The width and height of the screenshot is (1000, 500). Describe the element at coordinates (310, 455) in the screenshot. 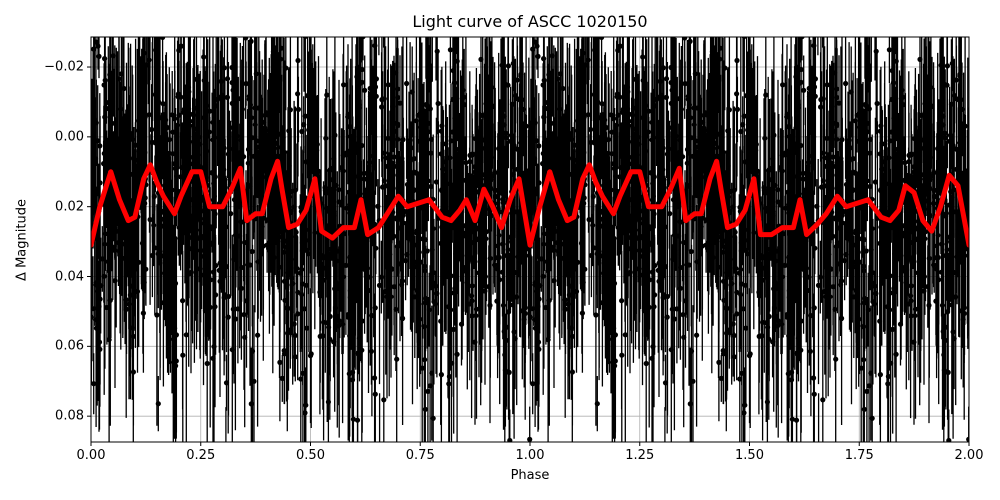

I see `x-tick-label: 0.50` at that location.